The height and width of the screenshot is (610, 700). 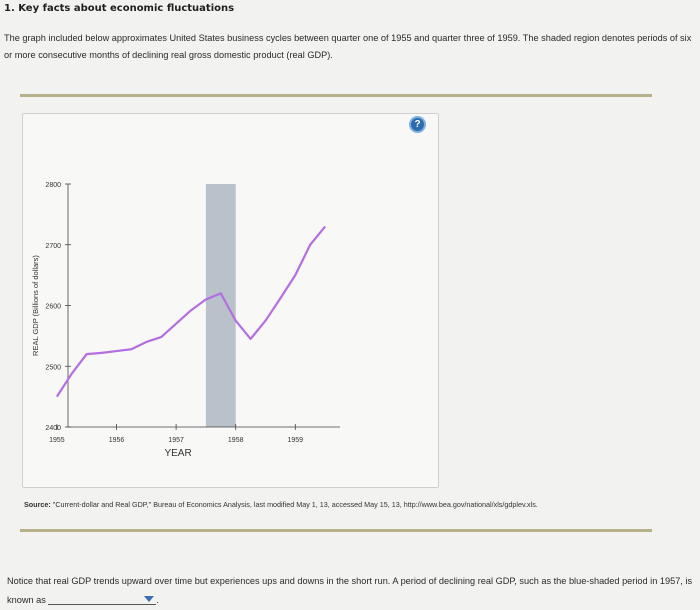 I want to click on y-tick-label-2700: 2700, so click(x=53, y=246).